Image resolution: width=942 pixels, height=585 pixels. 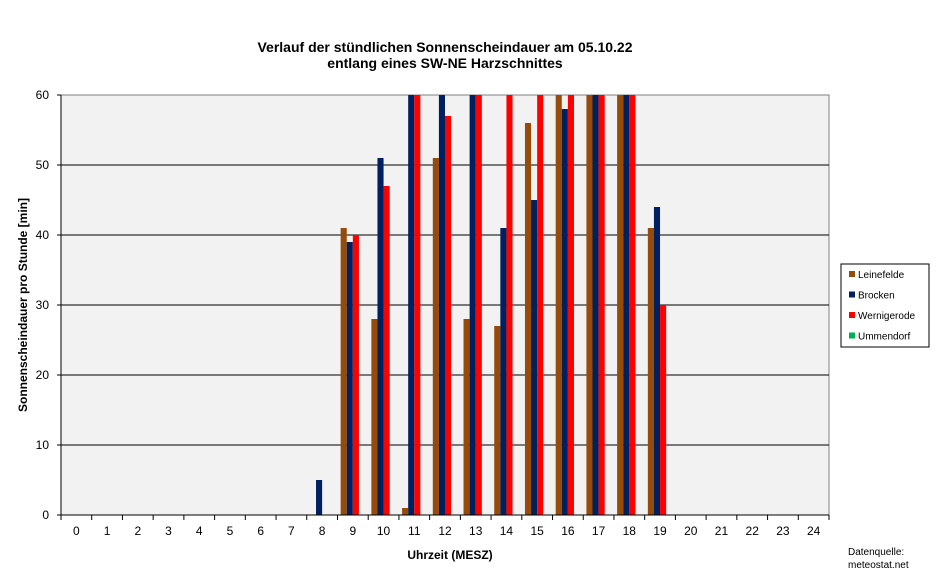 I want to click on x-tick-label: 20, so click(x=691, y=531).